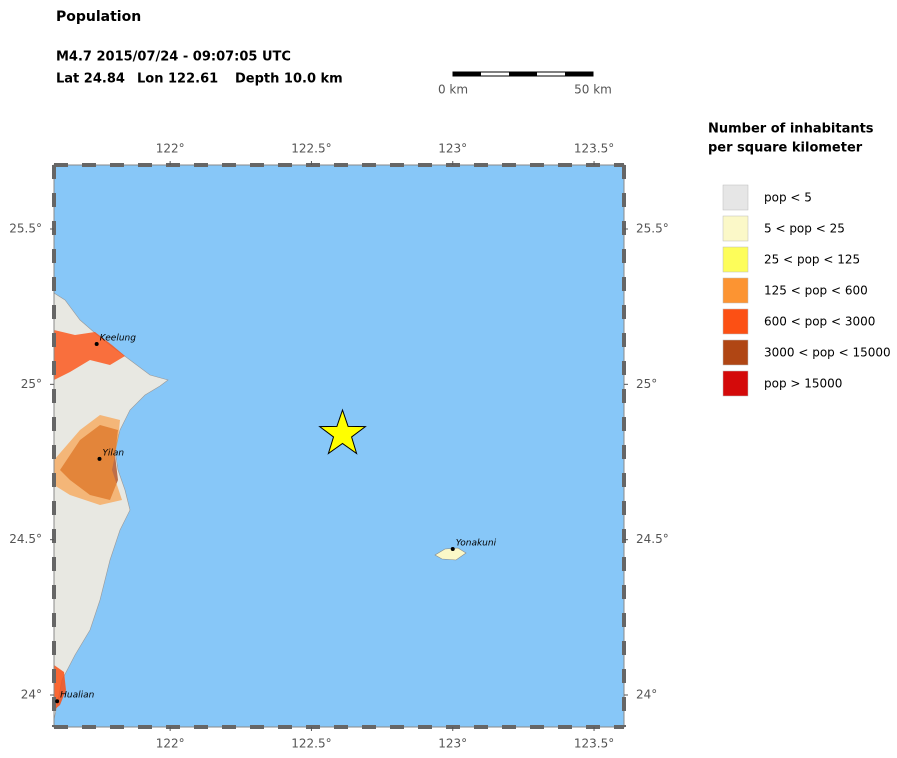 Image resolution: width=897 pixels, height=758 pixels. Describe the element at coordinates (593, 90) in the screenshot. I see `scale-end: 50 km` at that location.